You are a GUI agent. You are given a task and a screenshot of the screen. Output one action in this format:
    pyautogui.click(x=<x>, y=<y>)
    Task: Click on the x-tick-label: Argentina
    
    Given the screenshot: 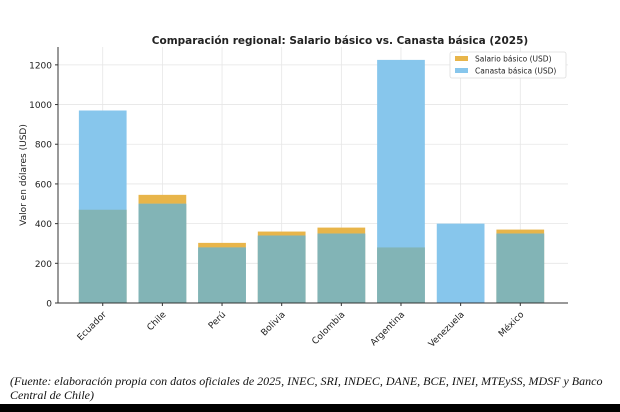 What is the action you would take?
    pyautogui.click(x=388, y=329)
    